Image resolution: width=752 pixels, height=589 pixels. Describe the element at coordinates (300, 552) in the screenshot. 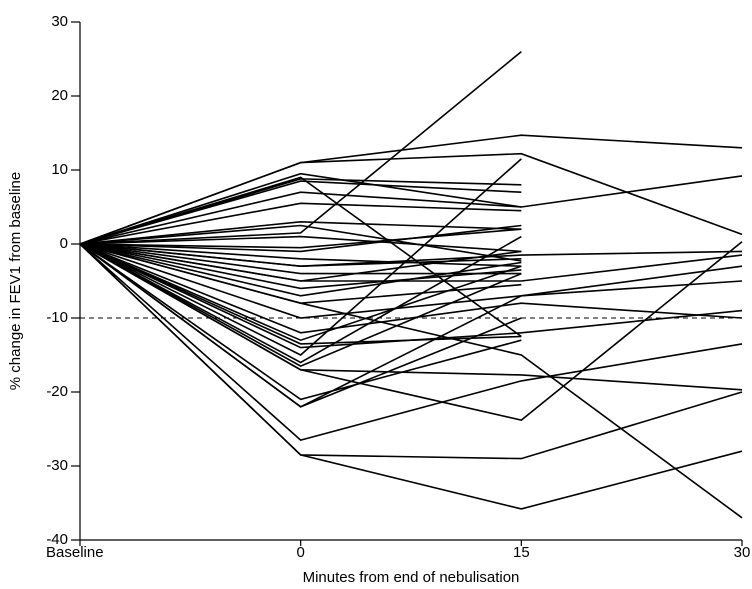

I see `x-tick-label: 0` at that location.